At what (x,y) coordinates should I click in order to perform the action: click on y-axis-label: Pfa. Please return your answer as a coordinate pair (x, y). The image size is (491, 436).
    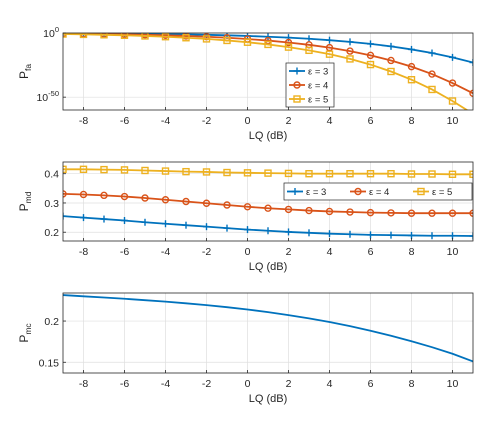
    Looking at the image, I should click on (25, 71).